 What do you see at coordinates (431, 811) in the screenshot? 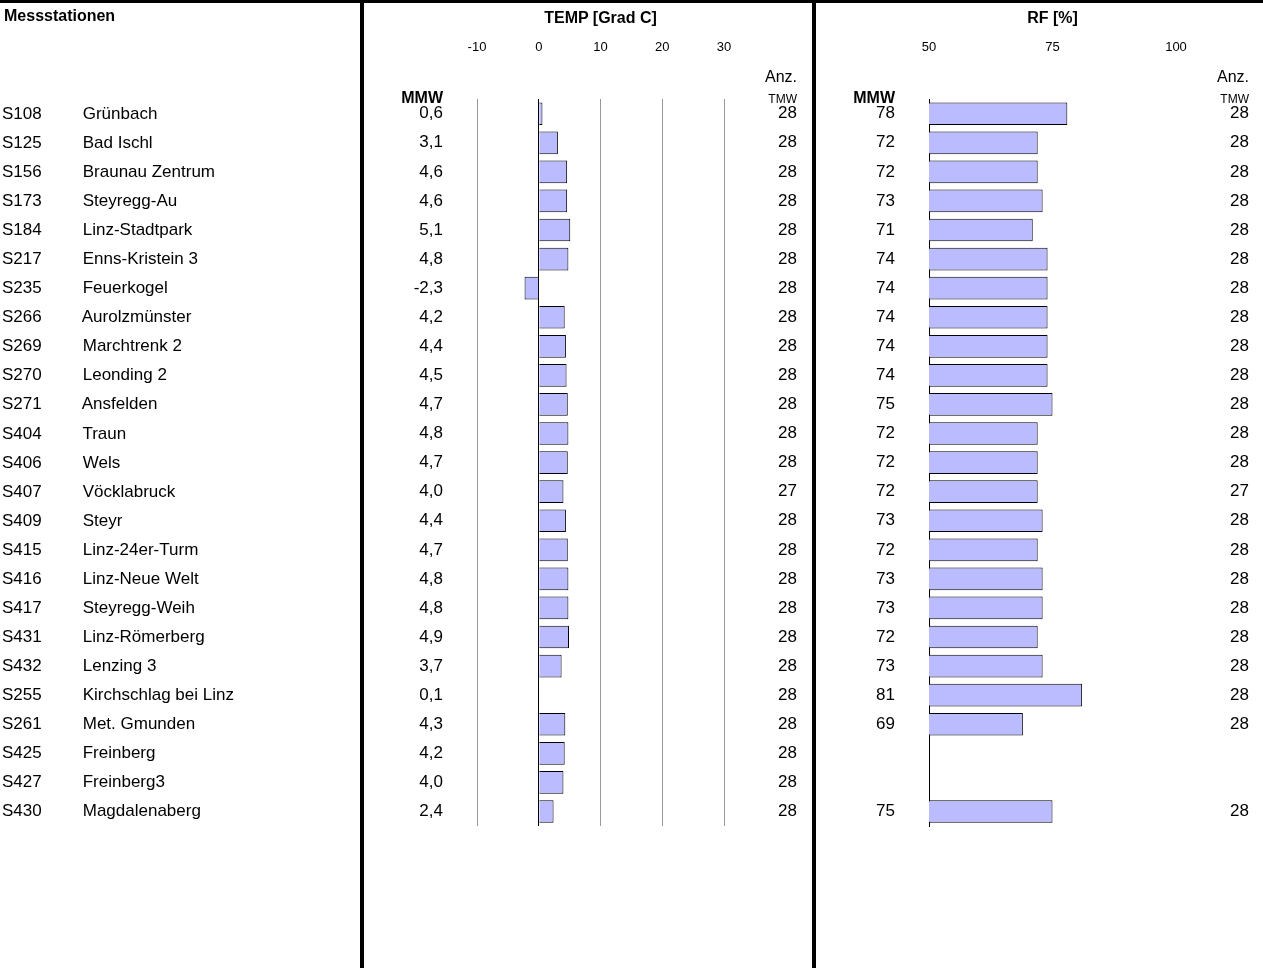
I see `data-label: 2,4` at bounding box center [431, 811].